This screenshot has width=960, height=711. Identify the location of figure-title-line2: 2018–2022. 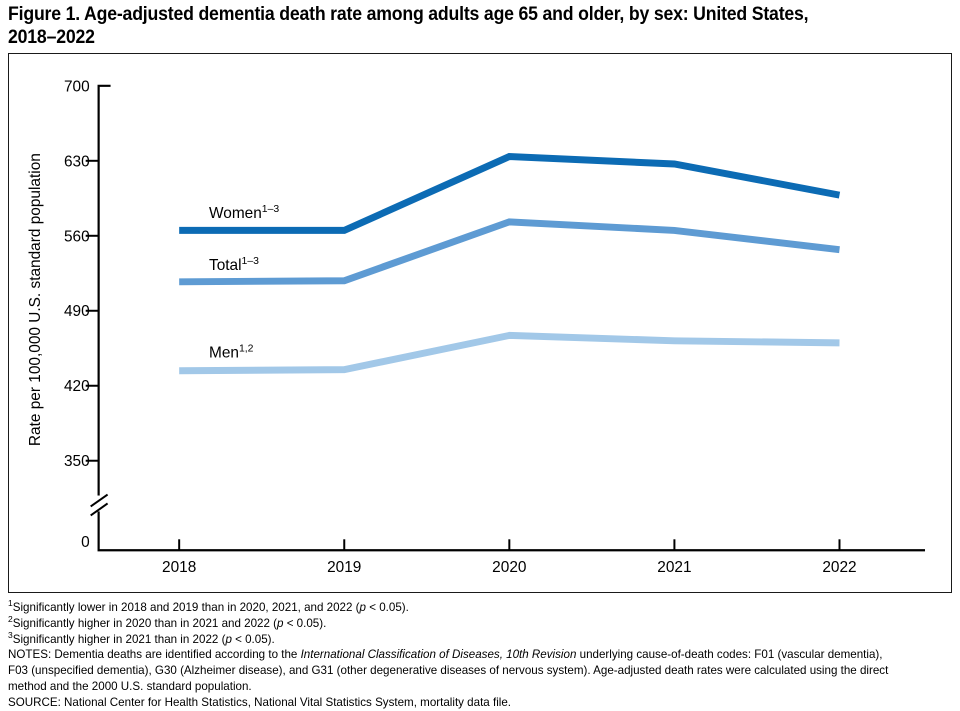
(51, 37).